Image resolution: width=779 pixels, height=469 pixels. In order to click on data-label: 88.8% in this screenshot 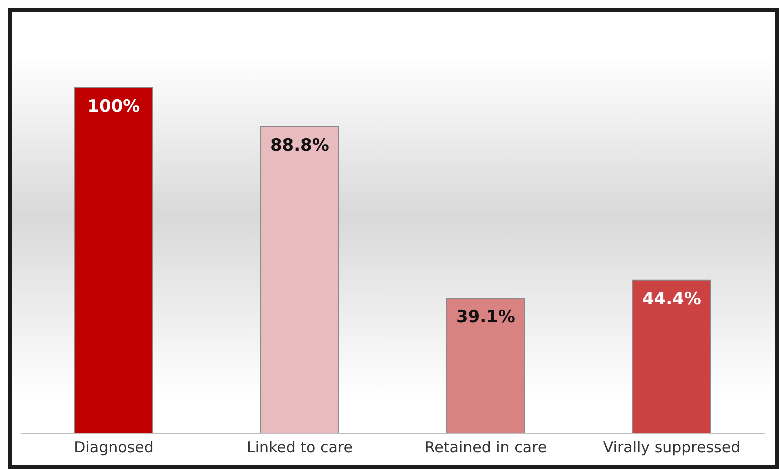, I will do `click(300, 146)`.